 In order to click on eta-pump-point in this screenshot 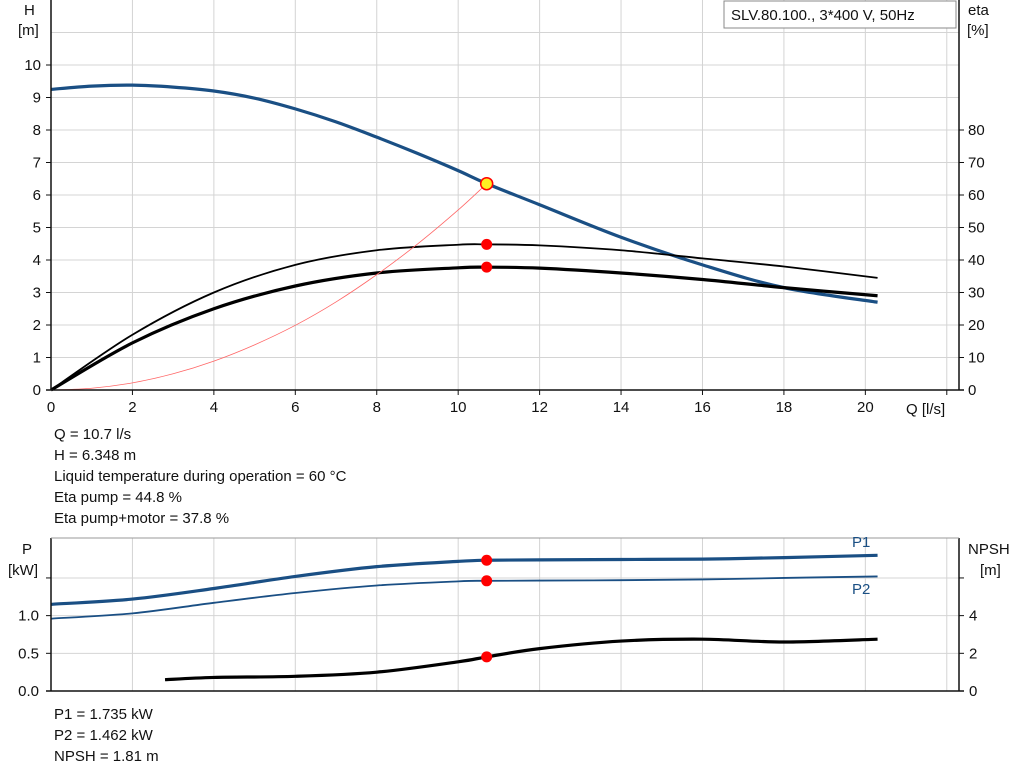, I will do `click(487, 244)`.